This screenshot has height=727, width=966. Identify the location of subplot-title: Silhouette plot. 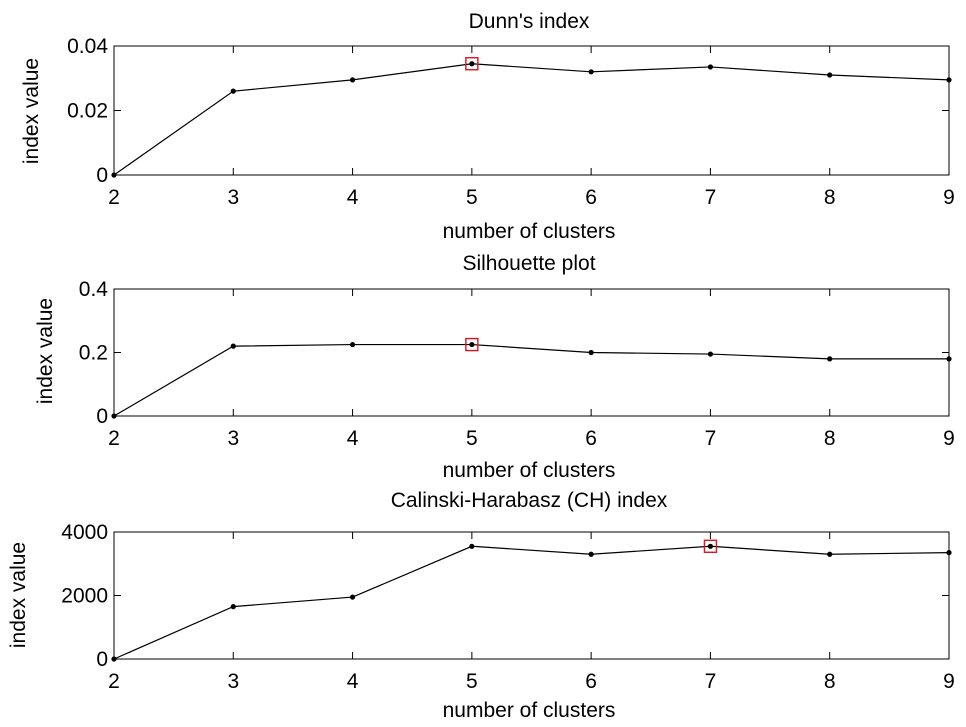
(528, 263).